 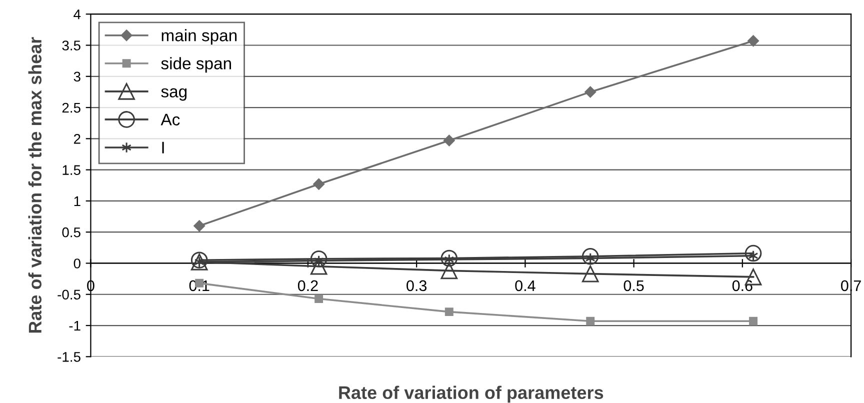 I want to click on y-tick-label: 0, so click(x=77, y=263).